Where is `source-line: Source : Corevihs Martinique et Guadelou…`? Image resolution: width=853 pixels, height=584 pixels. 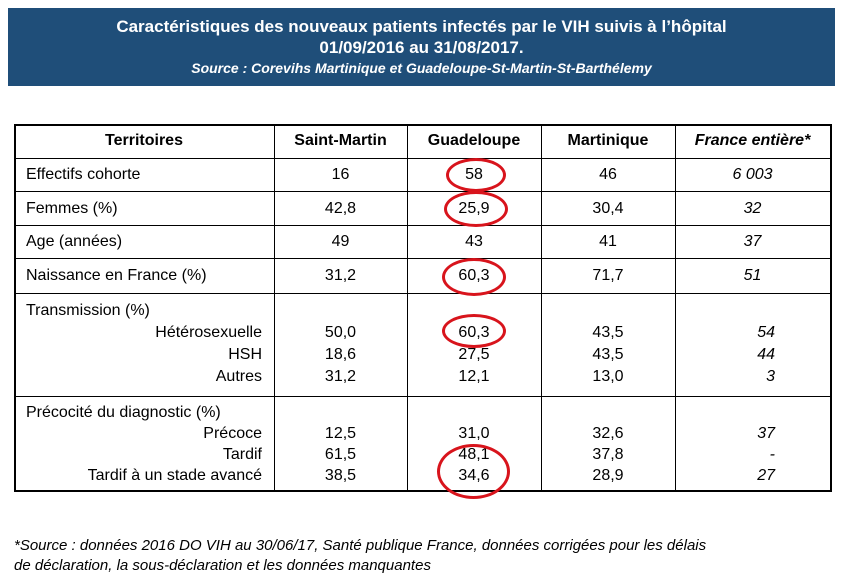
source-line: Source : Corevihs Martinique et Guadelou… is located at coordinates (421, 68).